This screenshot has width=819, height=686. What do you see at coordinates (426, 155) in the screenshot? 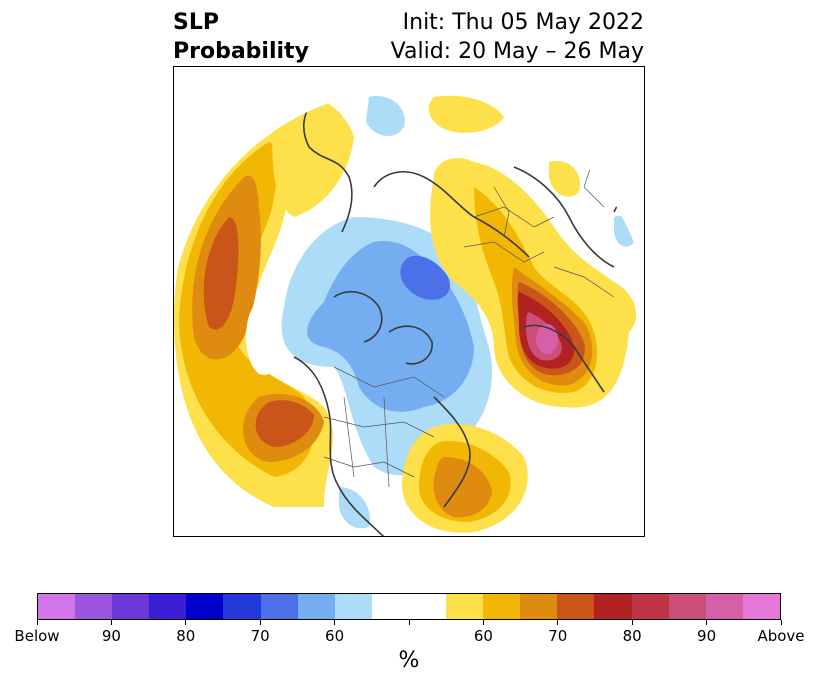
I see `siberia-above-region` at bounding box center [426, 155].